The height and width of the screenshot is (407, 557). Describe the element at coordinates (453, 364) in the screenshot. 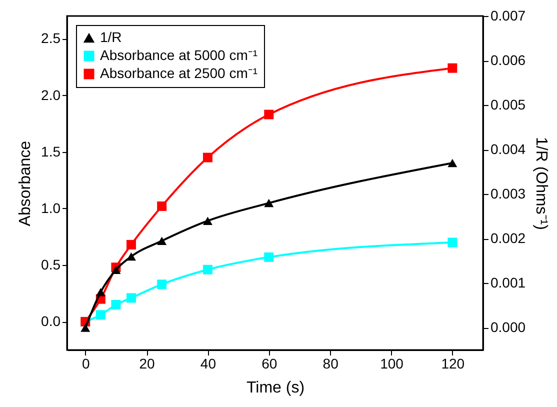

I see `x-tick-label: 120` at that location.